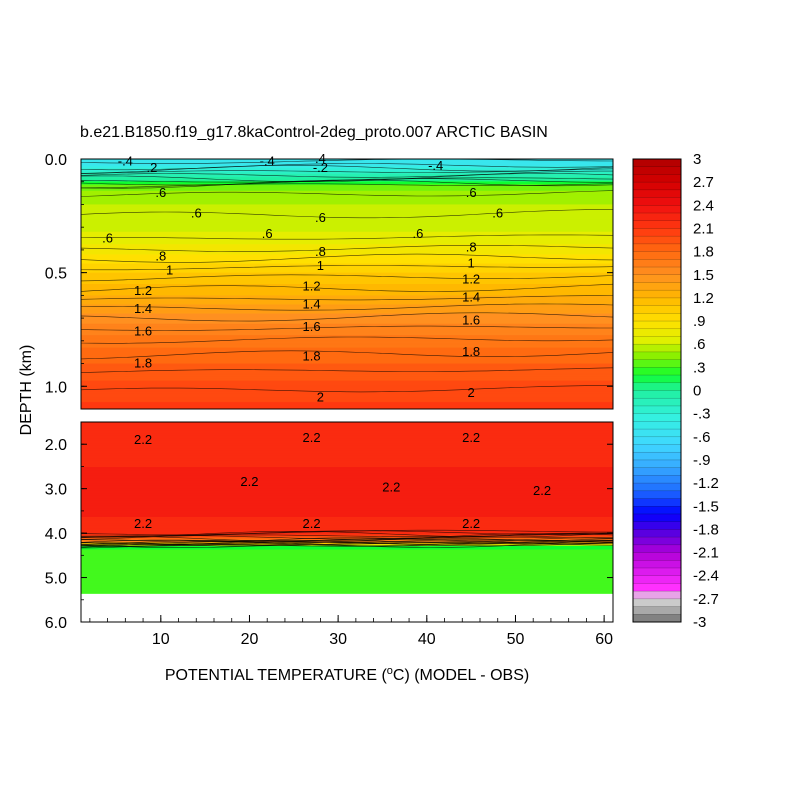 The image size is (800, 800). I want to click on x-tick-label: 10, so click(161, 639).